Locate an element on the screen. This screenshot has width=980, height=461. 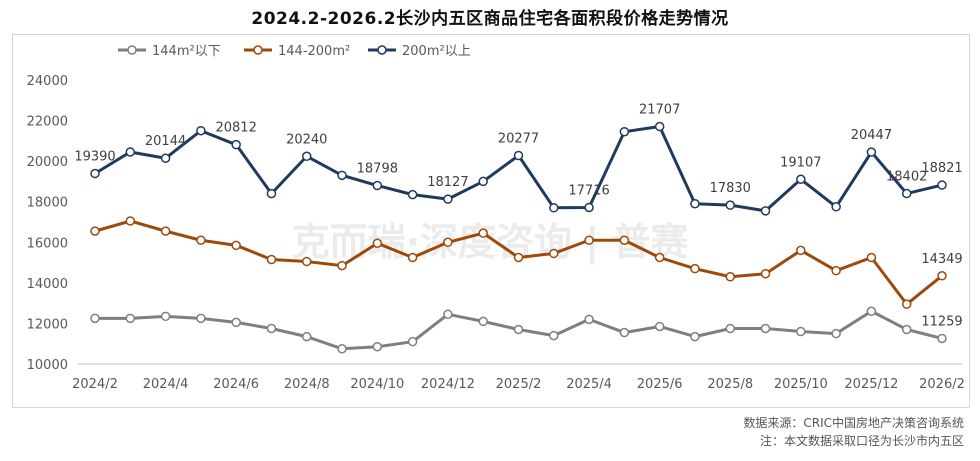
y-tick-label: 18000 is located at coordinates (47, 203).